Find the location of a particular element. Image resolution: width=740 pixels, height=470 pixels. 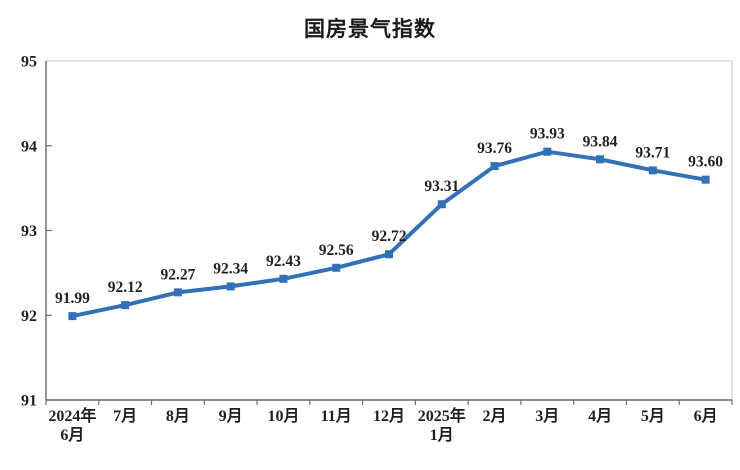

y-axis-label: 93 is located at coordinates (29, 231).